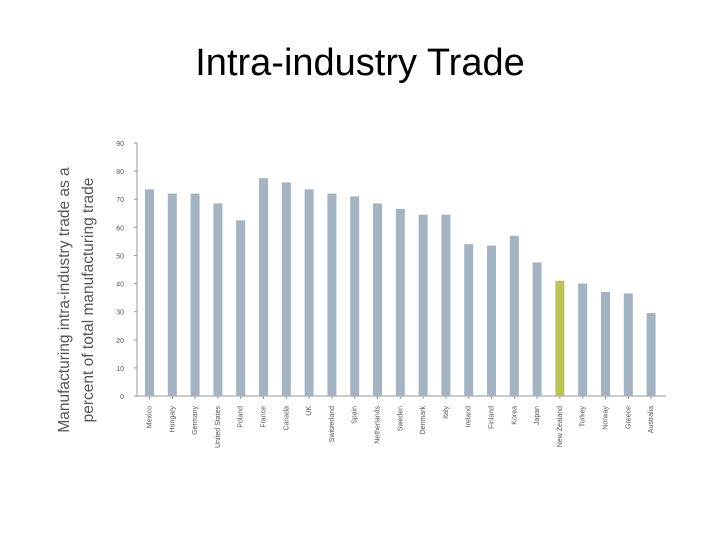 The width and height of the screenshot is (720, 540). What do you see at coordinates (64, 300) in the screenshot?
I see `y-axis-label-line-1: Manufacturing intra-industry trade as a` at bounding box center [64, 300].